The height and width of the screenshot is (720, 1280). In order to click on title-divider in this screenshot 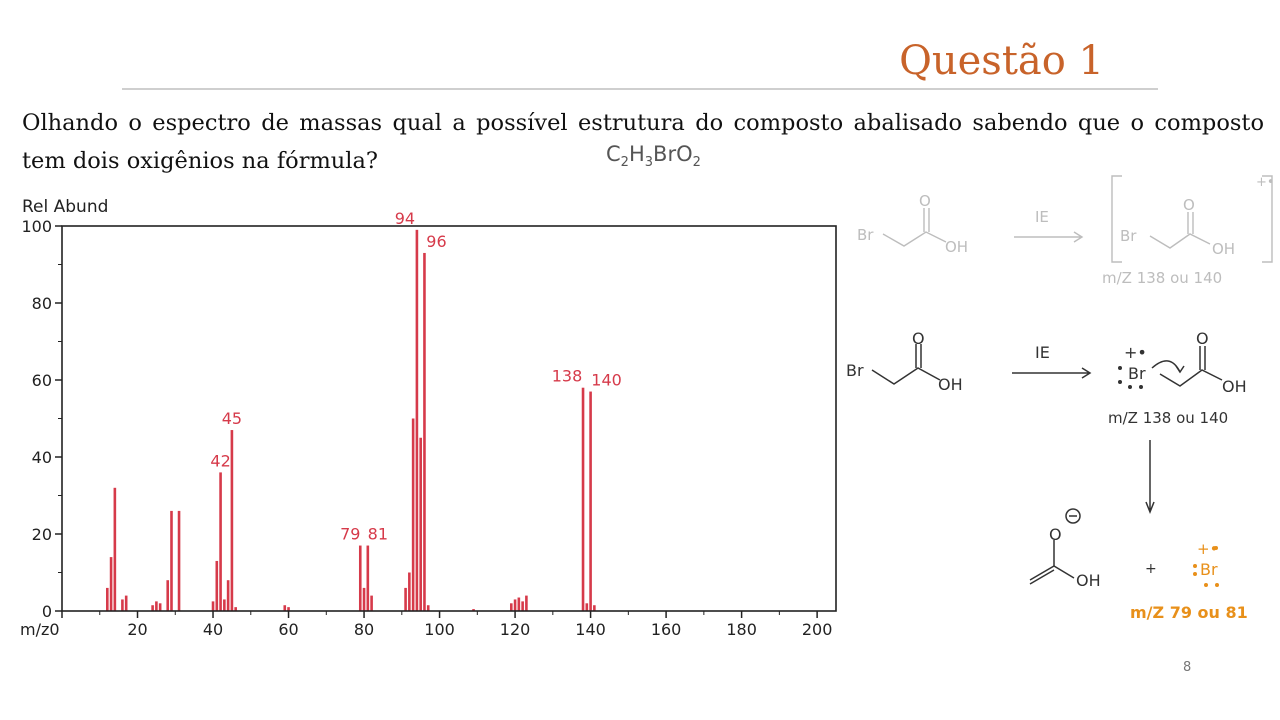, I will do `click(640, 89)`.